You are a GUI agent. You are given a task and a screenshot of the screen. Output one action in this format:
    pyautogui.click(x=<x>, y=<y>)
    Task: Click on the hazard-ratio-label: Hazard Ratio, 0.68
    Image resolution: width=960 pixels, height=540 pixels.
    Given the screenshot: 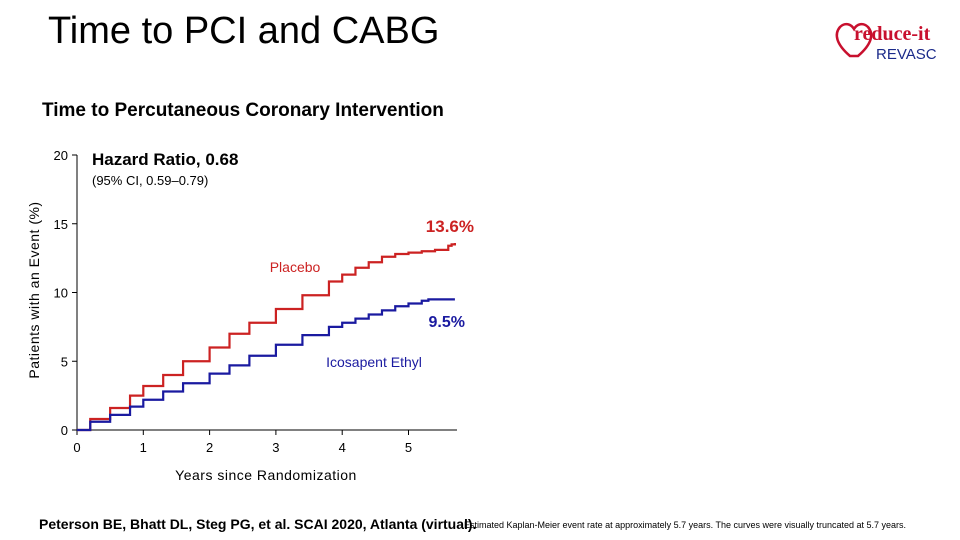 What is the action you would take?
    pyautogui.click(x=165, y=159)
    